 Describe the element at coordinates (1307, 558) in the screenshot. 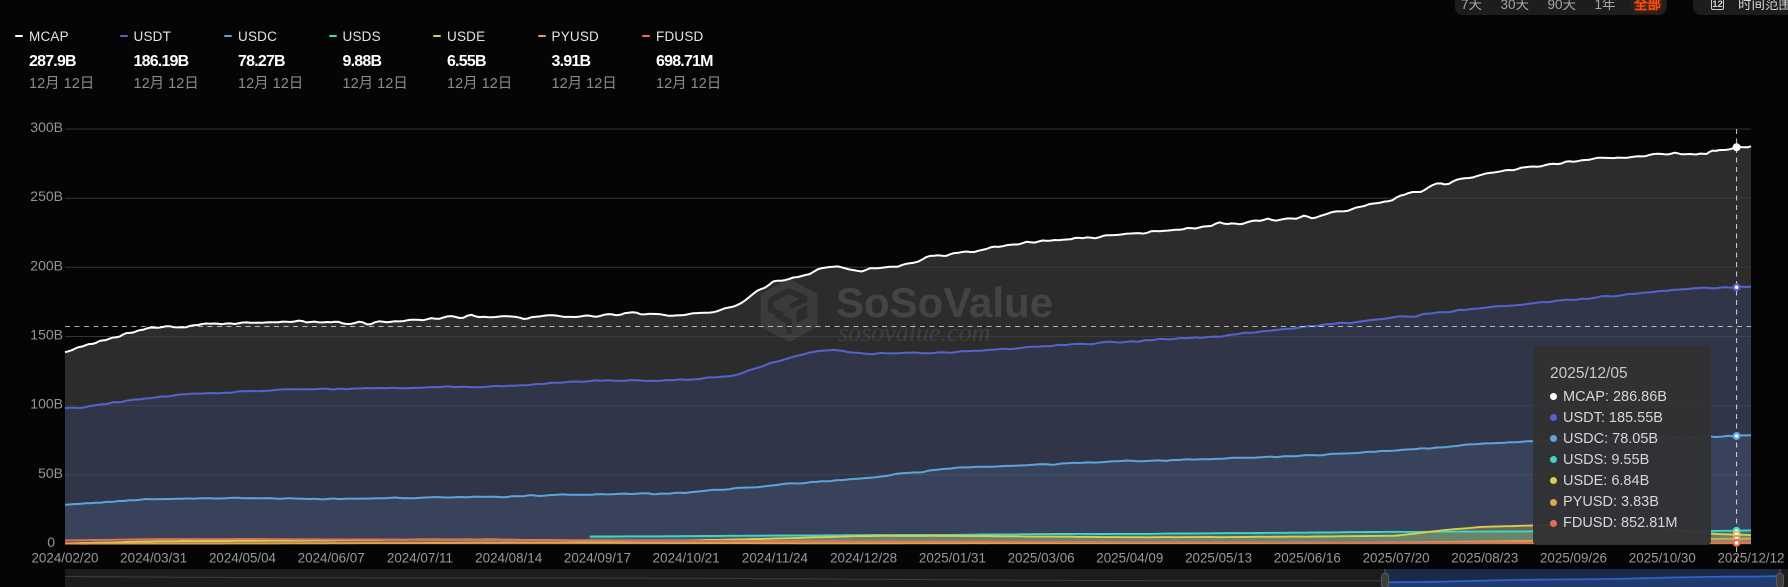

I see `svg-text: 2025/06/16` at that location.